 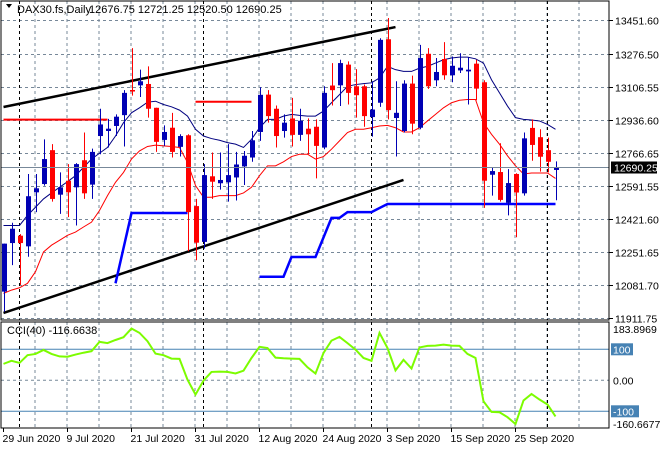 What do you see at coordinates (222, 439) in the screenshot?
I see `date-label: 31 Jul 2020` at bounding box center [222, 439].